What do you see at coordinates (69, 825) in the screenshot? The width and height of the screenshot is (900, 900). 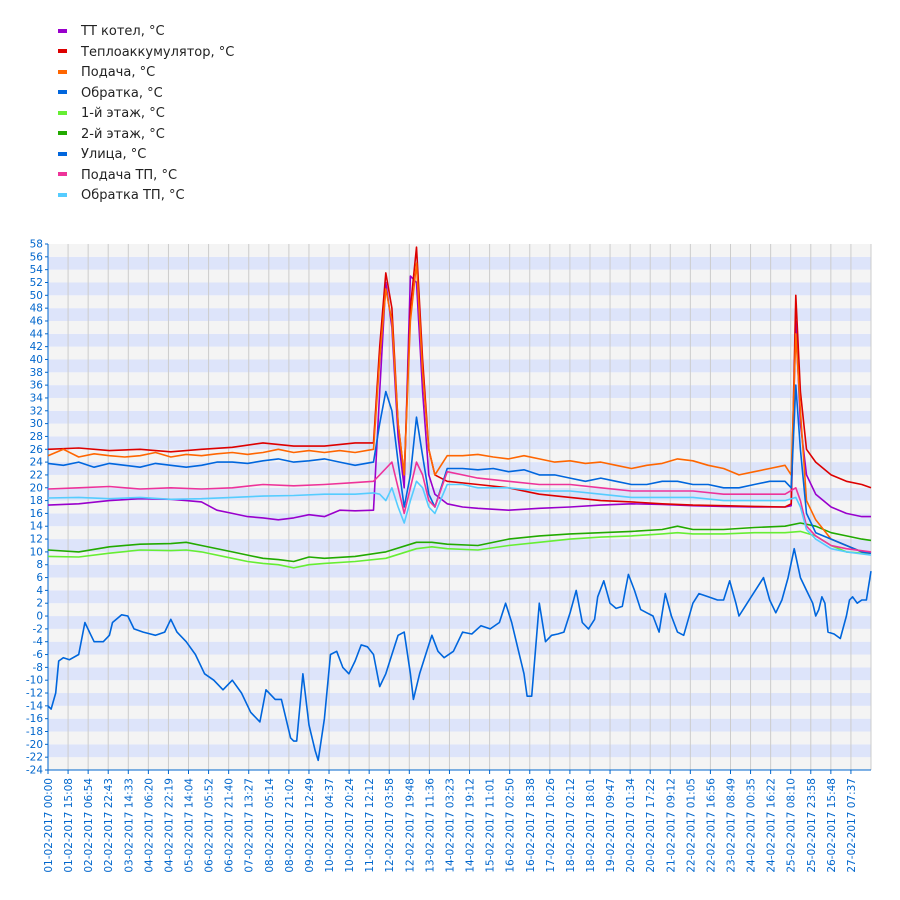 I see `x-tick-label: 01-02-2017 15:08` at bounding box center [69, 825].